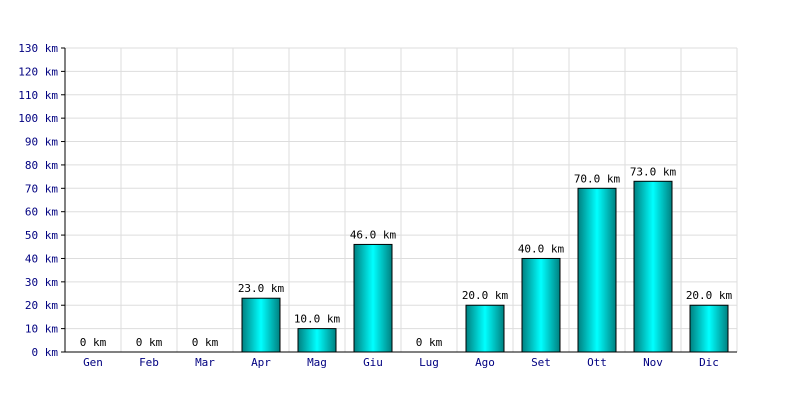  I want to click on data-label-gen: 0 km, so click(93, 342).